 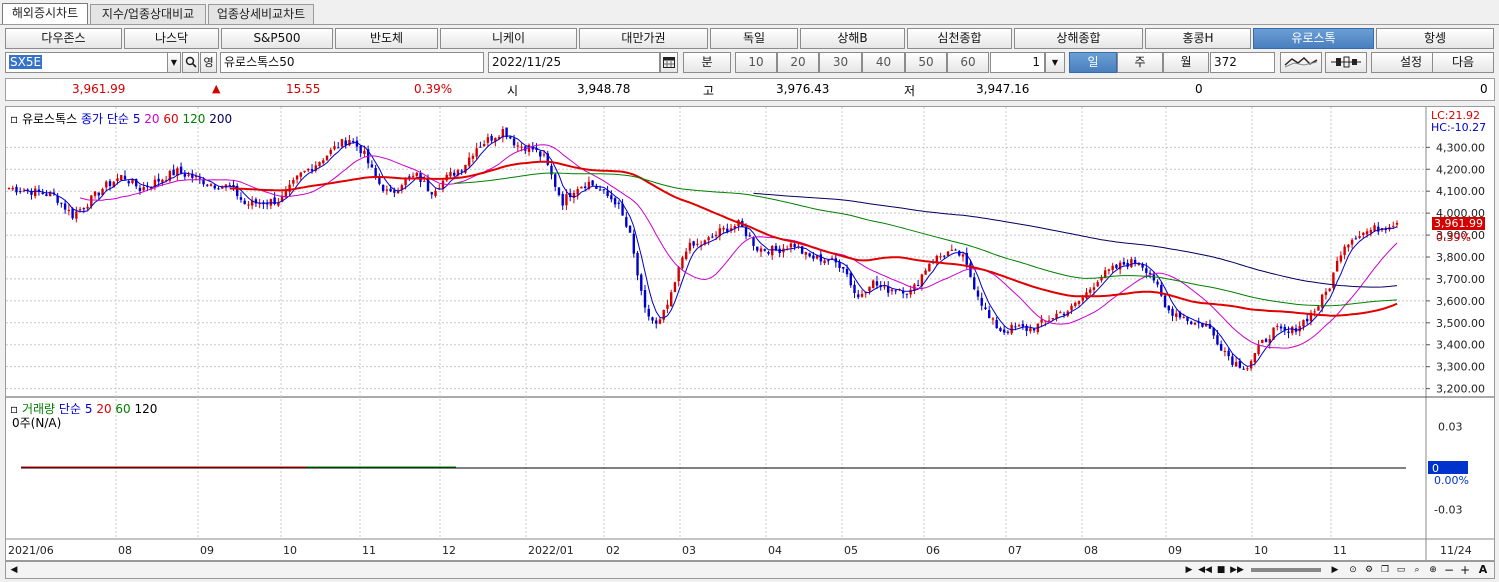 What do you see at coordinates (1451, 480) in the screenshot?
I see `volume-tick-label: 0.00%` at bounding box center [1451, 480].